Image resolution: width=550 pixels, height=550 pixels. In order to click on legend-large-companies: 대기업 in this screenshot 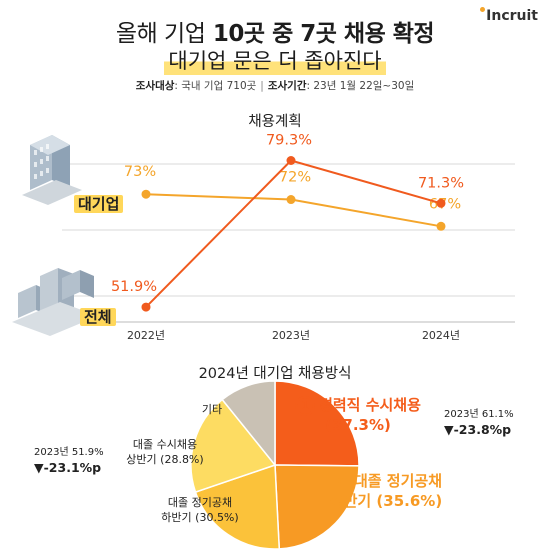, I will do `click(99, 203)`.